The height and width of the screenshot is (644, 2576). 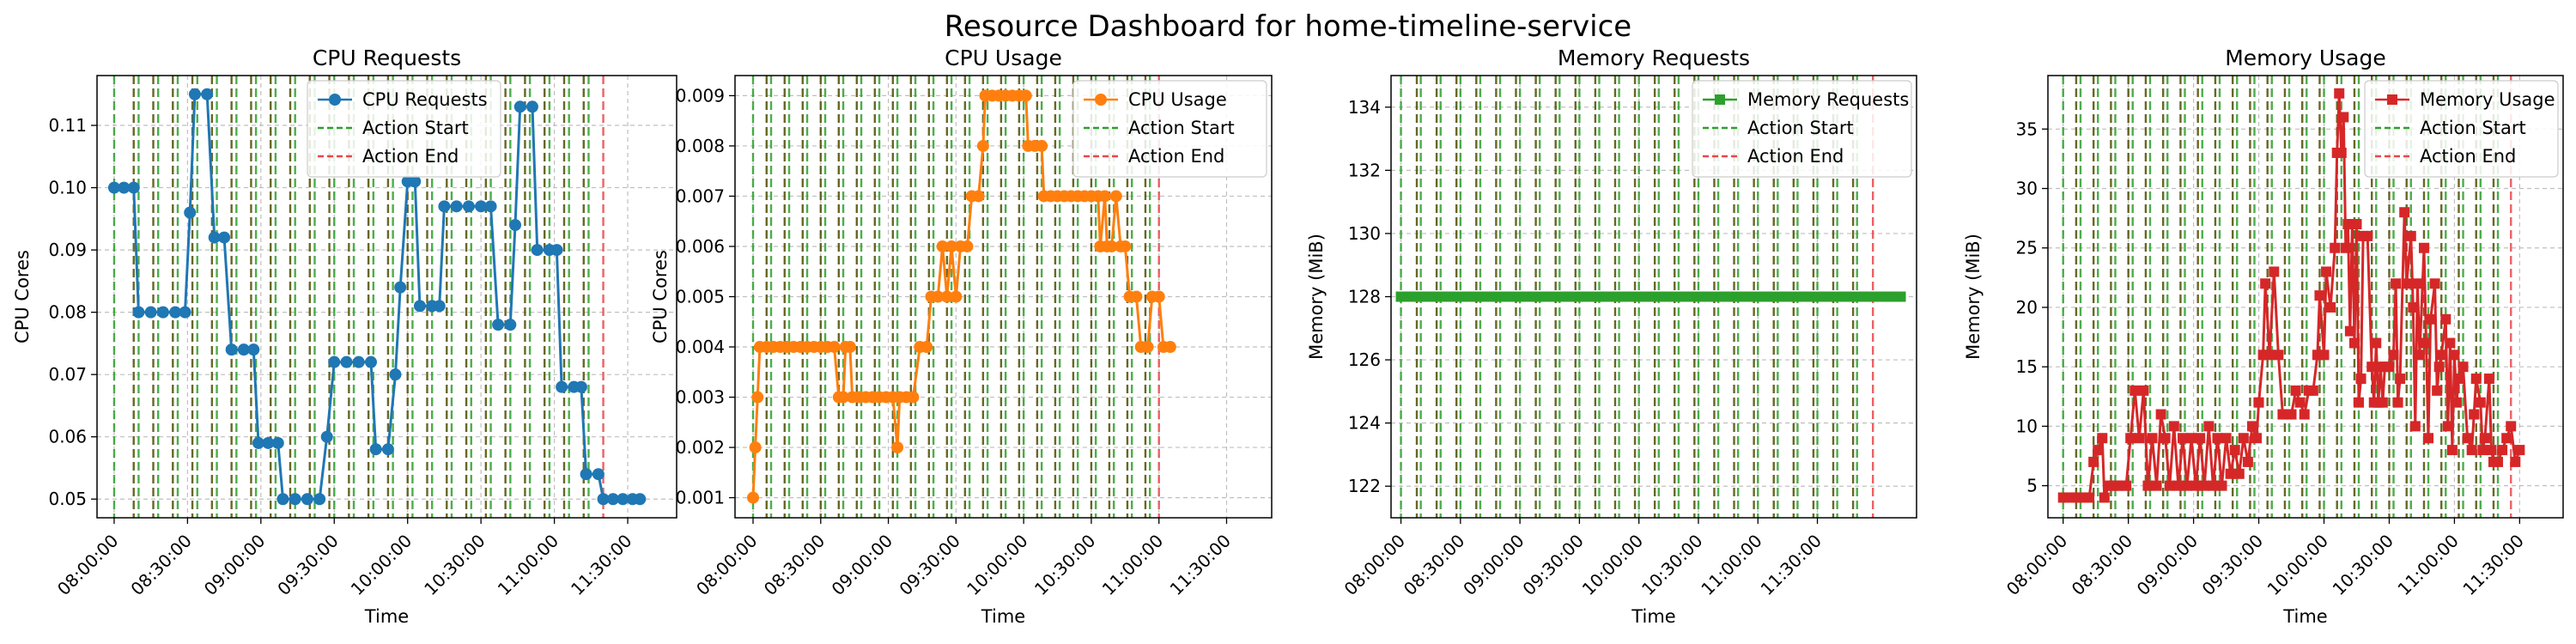 What do you see at coordinates (425, 99) in the screenshot?
I see `legend-label: CPU Requests` at bounding box center [425, 99].